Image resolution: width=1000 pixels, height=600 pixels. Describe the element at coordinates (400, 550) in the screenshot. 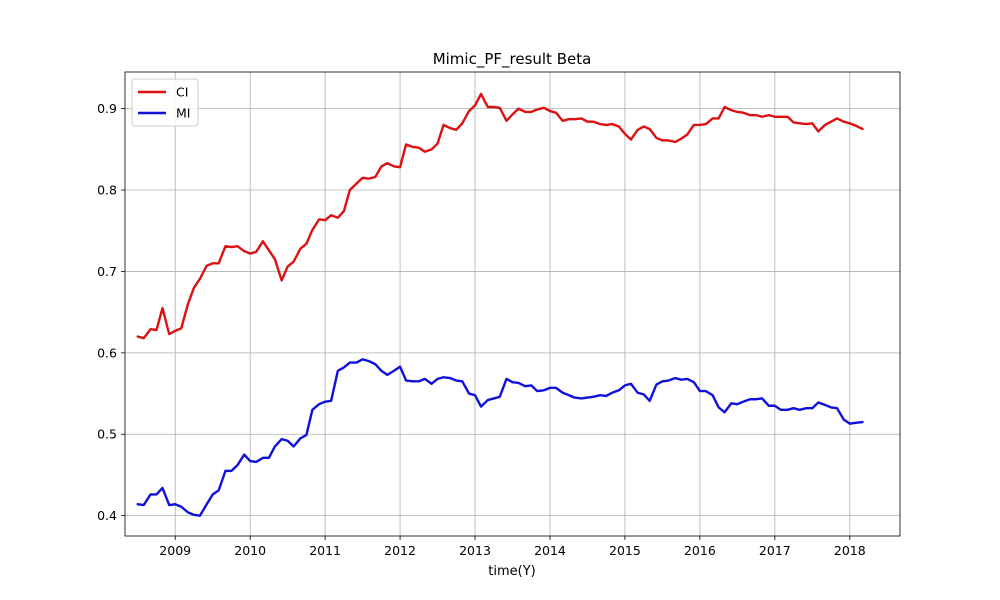

I see `x-tick-label: 2012` at that location.